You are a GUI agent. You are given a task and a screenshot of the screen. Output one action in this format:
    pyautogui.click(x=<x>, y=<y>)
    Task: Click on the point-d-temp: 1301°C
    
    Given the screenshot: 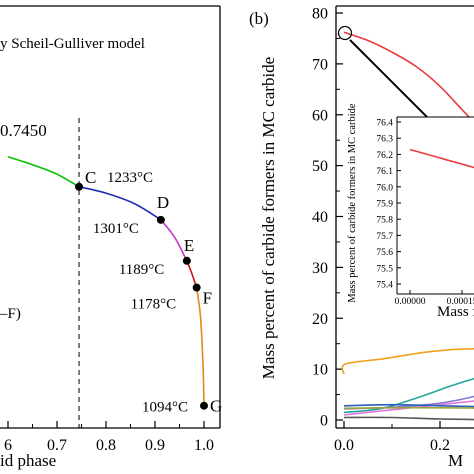 What is the action you would take?
    pyautogui.click(x=116, y=229)
    